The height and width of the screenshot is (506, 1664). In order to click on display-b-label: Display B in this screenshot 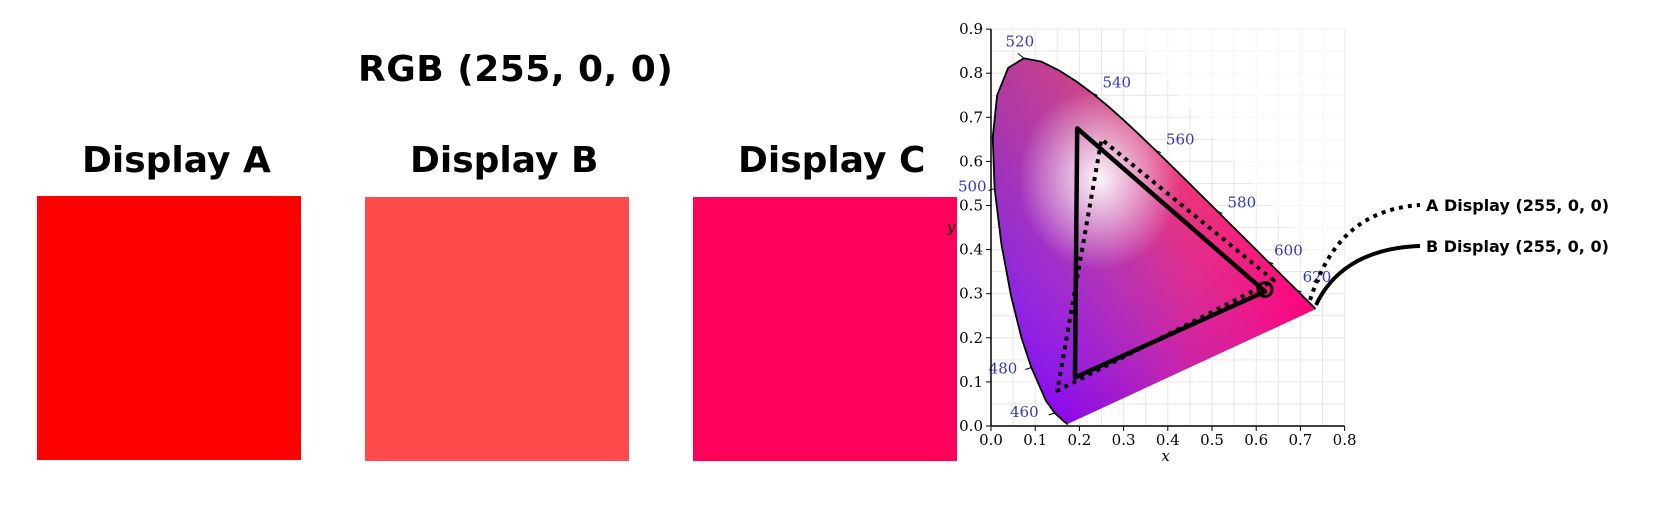, I will do `click(504, 160)`.